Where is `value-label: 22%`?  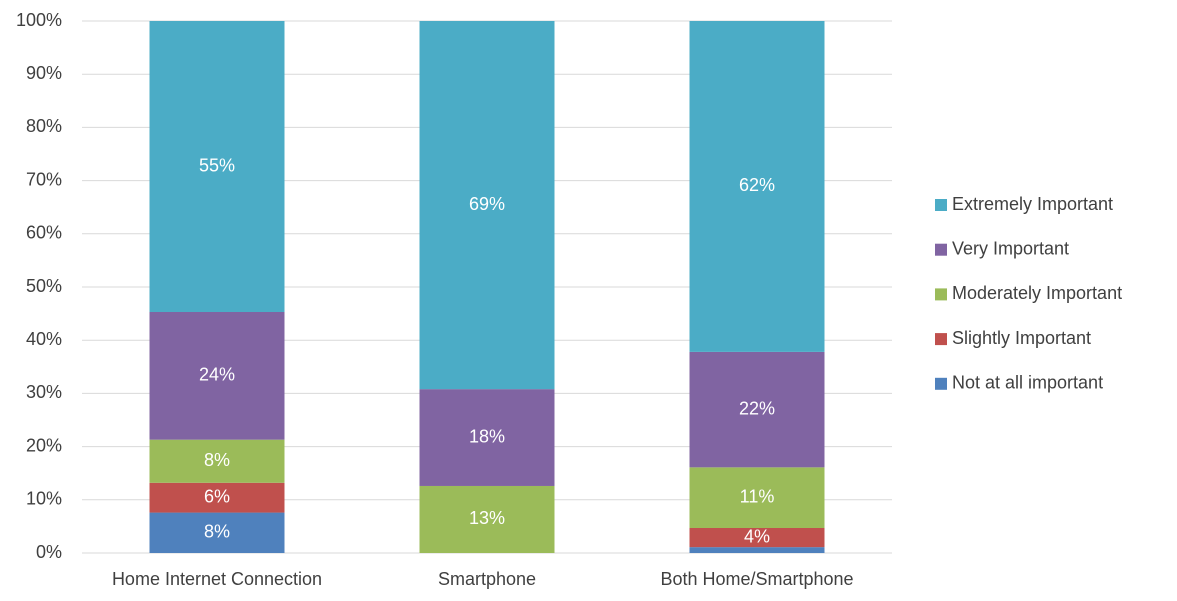 value-label: 22% is located at coordinates (757, 408).